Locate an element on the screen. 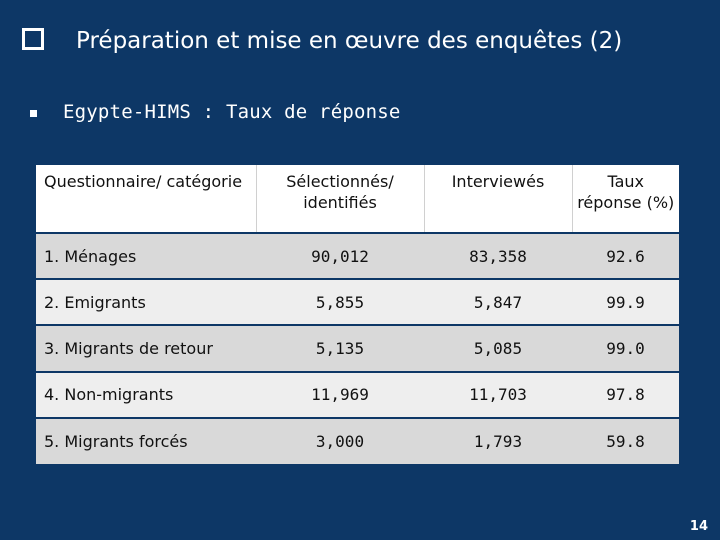  row-interviewed: 5,085 is located at coordinates (498, 348).